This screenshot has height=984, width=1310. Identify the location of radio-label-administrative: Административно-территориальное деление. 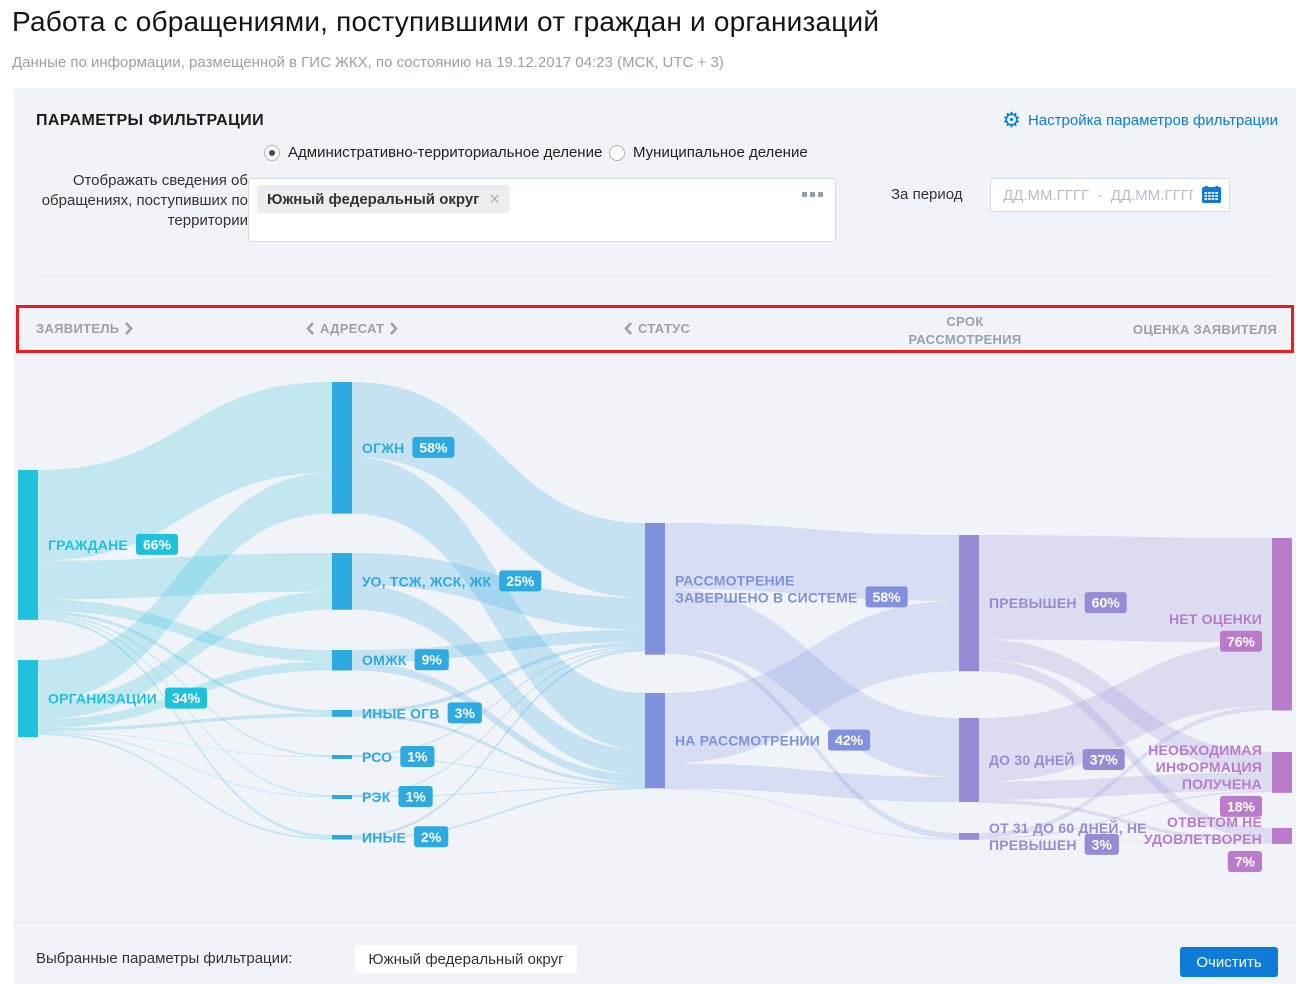
(445, 152).